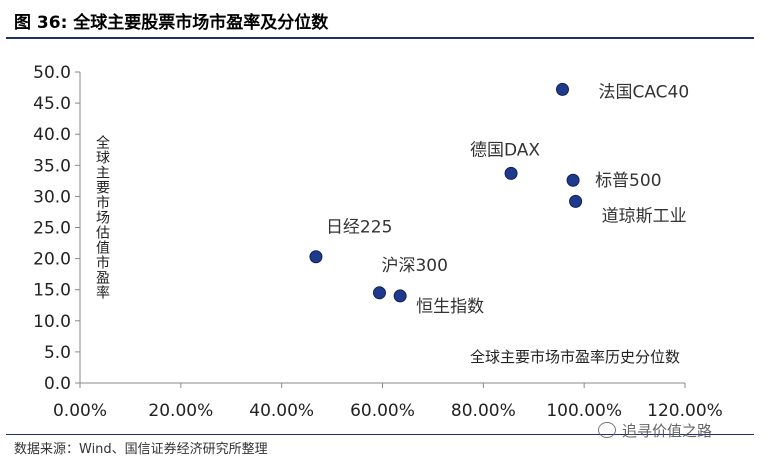 The width and height of the screenshot is (771, 458). Describe the element at coordinates (52, 260) in the screenshot. I see `y-tick-label: 20.0` at that location.